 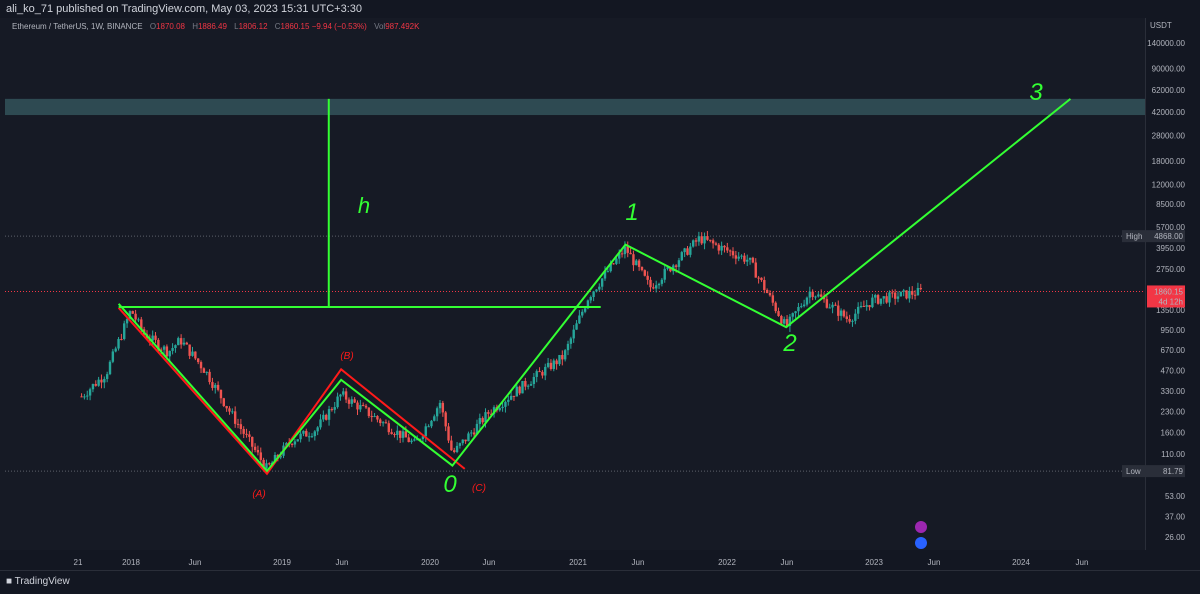 I want to click on red-abc-correction, so click(x=291, y=391).